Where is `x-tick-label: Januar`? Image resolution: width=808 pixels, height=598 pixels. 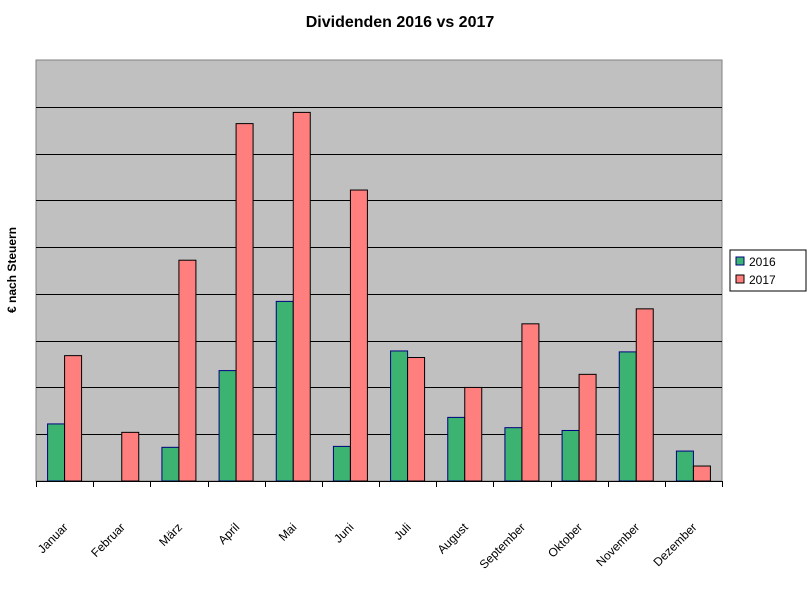
x-tick-label: Januar is located at coordinates (53, 538).